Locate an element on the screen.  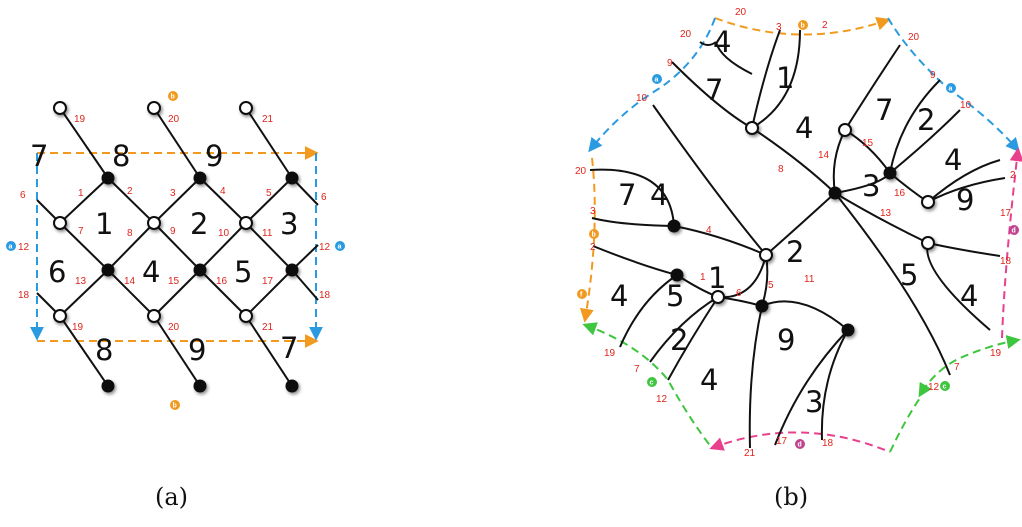
caption-b: (b) is located at coordinates (791, 497).